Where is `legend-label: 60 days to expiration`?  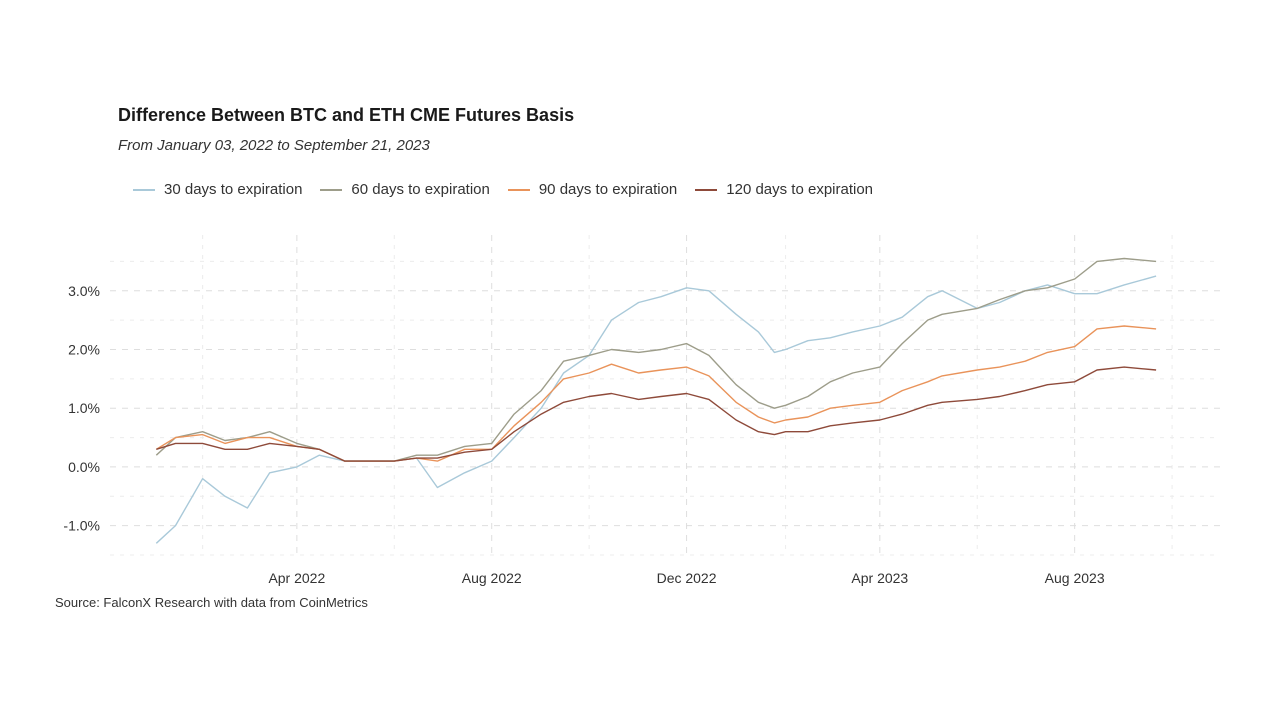 legend-label: 60 days to expiration is located at coordinates (420, 189).